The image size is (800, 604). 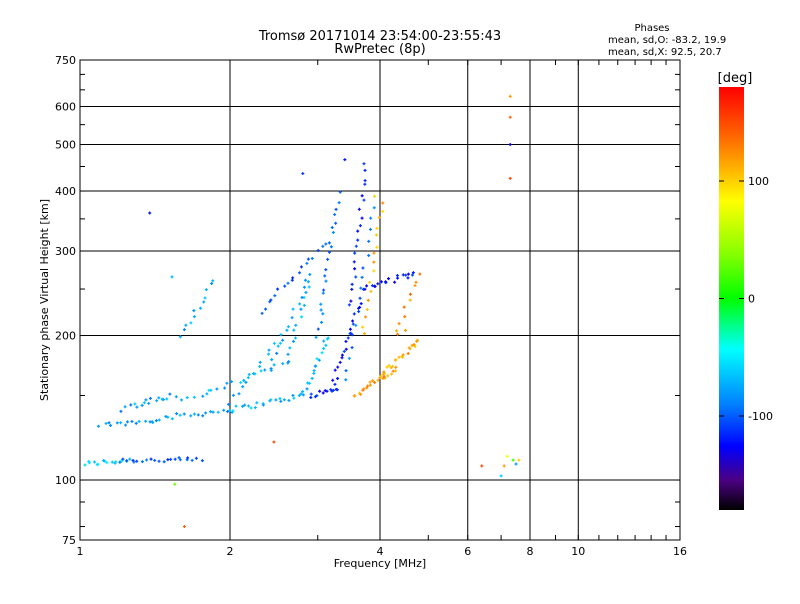 I want to click on stats-heading: Phases, so click(x=651, y=28).